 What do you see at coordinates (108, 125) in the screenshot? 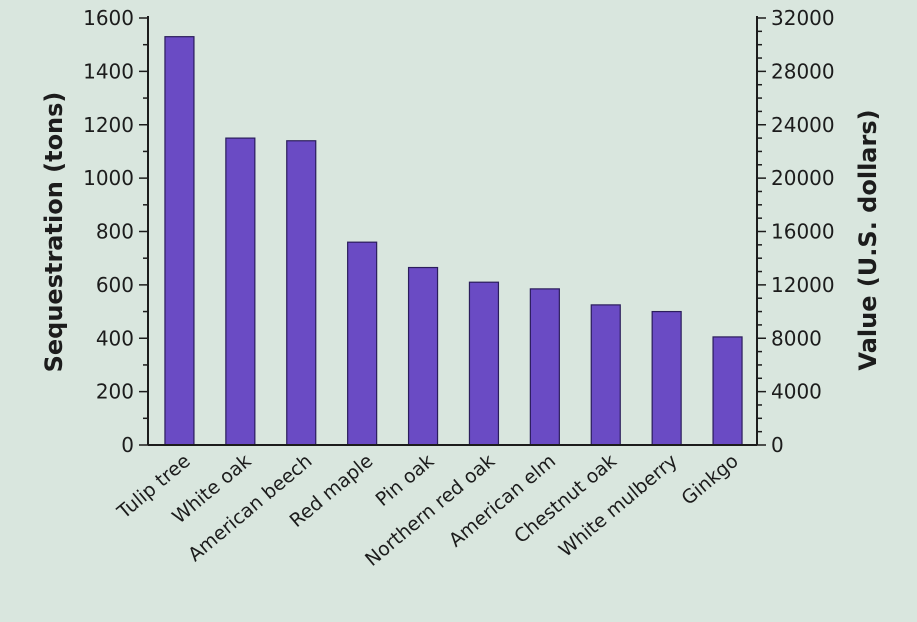
I see `y-tick-label: 1200` at bounding box center [108, 125].